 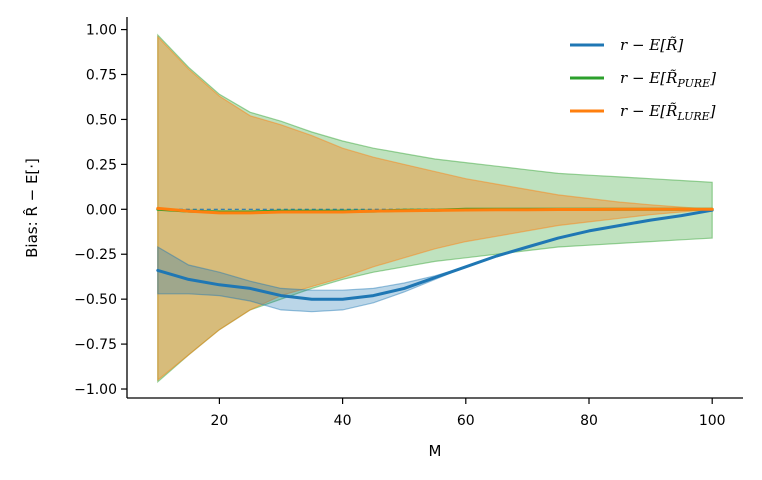 I want to click on y-ticks: −1.00 −0.75 −0.50 −0.25 0.00 0.25 0.50 0.75 1.00, so click(x=100, y=210).